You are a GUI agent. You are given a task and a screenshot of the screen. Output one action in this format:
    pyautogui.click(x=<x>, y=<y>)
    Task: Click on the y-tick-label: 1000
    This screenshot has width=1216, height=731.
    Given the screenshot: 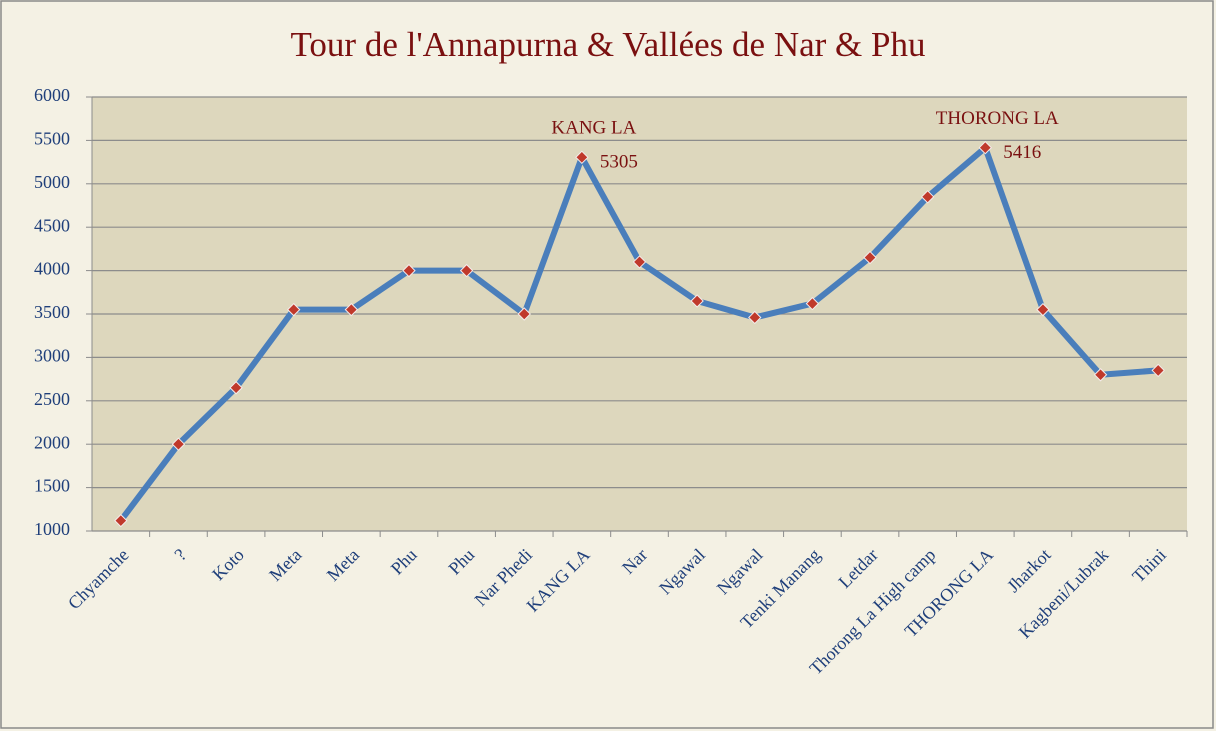 What is the action you would take?
    pyautogui.click(x=52, y=529)
    